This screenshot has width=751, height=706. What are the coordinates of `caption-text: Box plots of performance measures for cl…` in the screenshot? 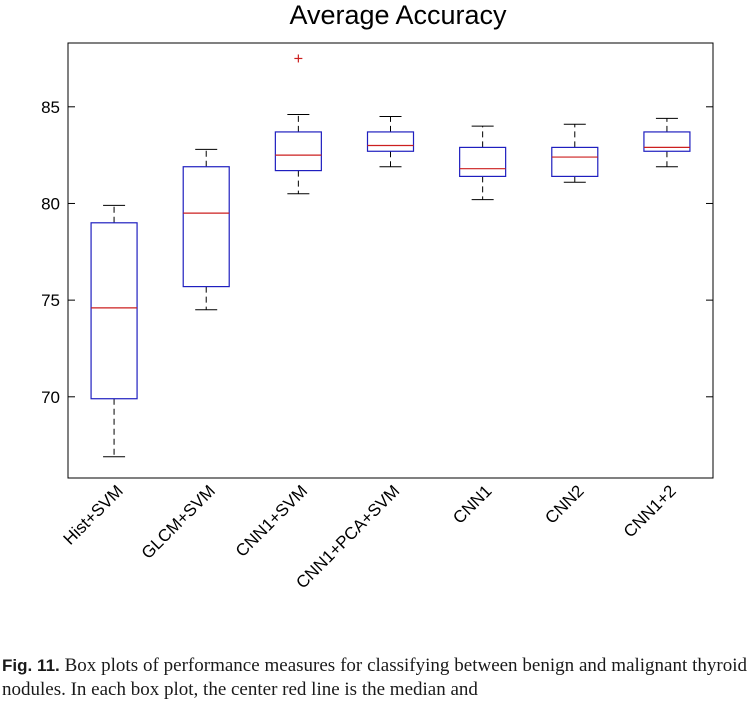 It's located at (375, 677).